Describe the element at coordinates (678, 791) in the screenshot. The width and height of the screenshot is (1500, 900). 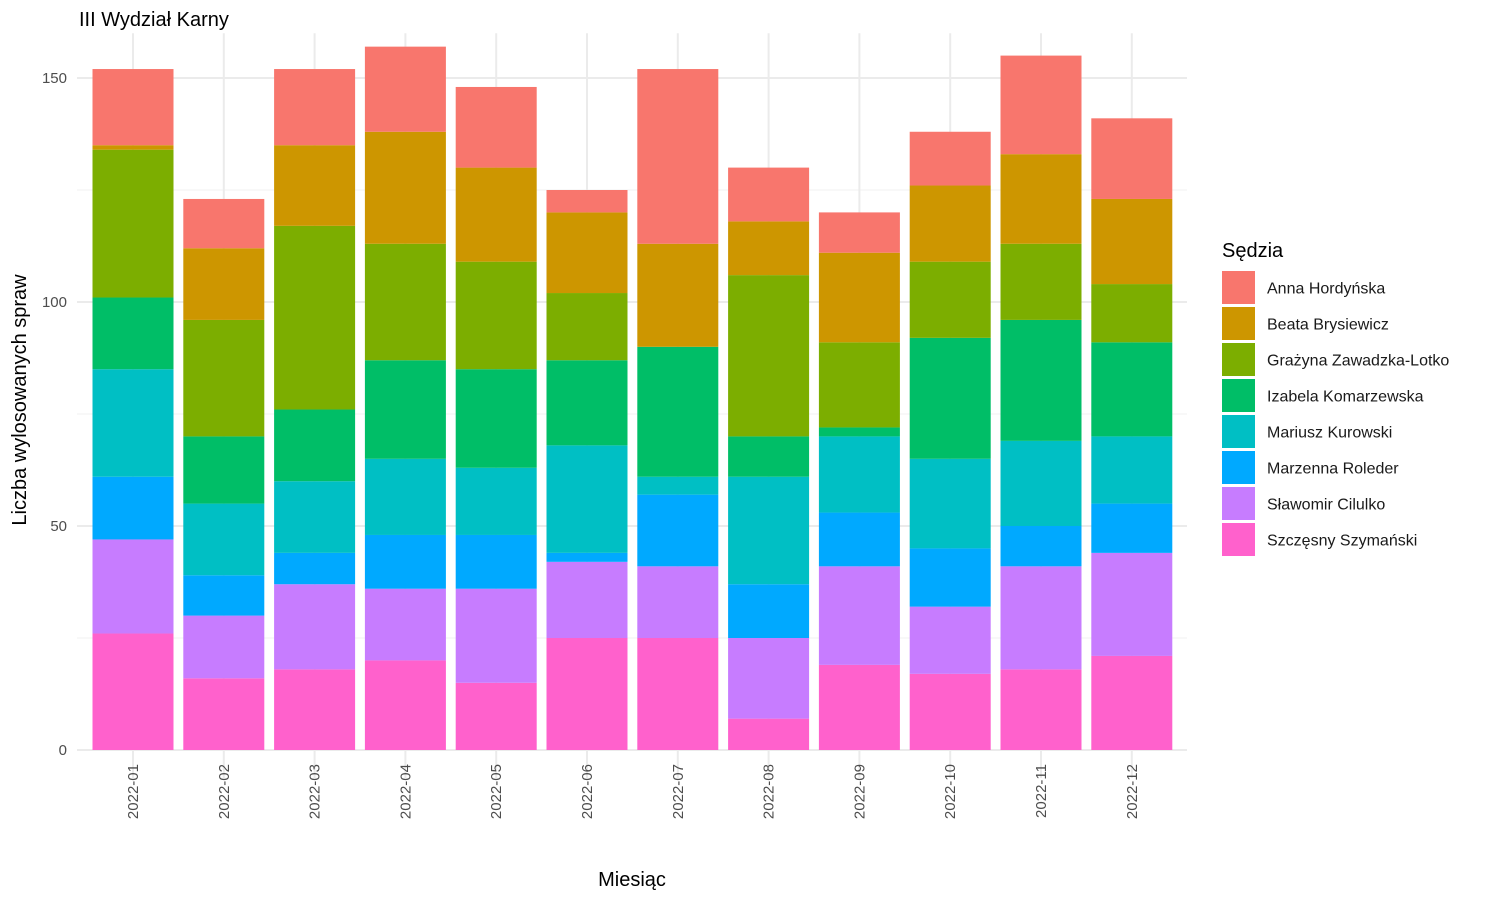
I see `x-tick-label: 2022-07` at that location.